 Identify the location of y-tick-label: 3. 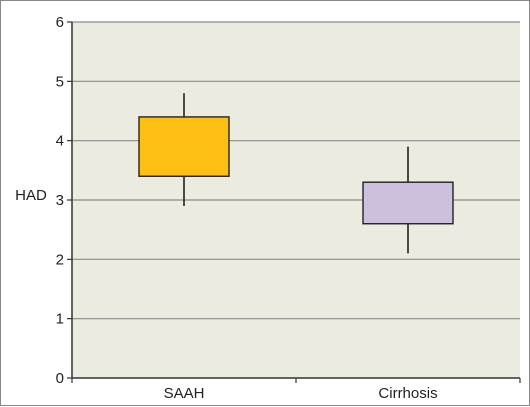
(60, 200).